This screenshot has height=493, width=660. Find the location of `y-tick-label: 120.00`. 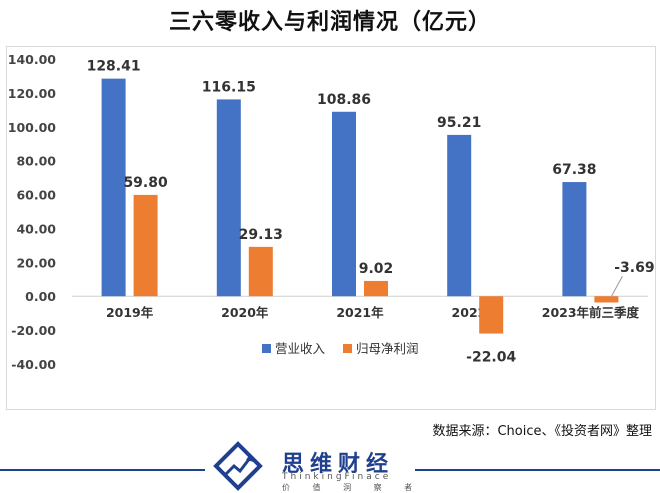

y-tick-label: 120.00 is located at coordinates (32, 93).